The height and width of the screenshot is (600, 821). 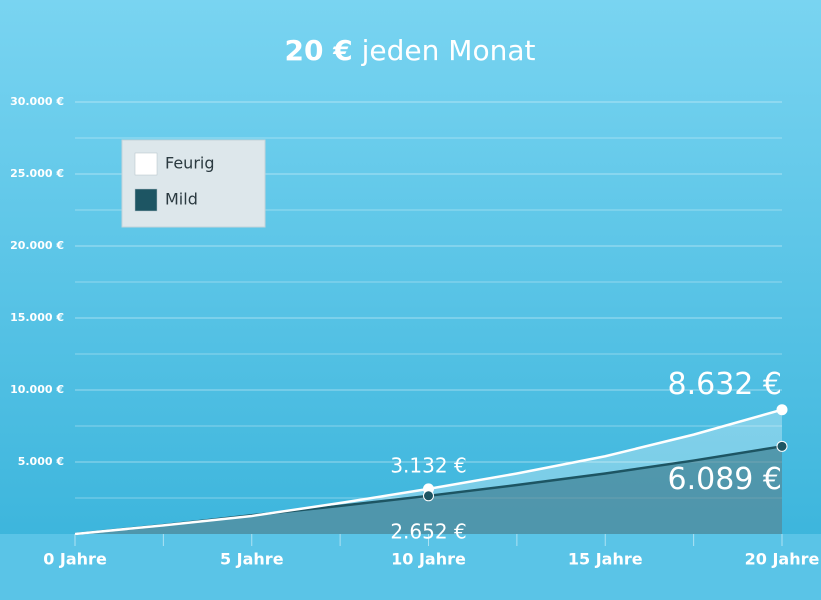 What do you see at coordinates (428, 465) in the screenshot?
I see `data-label: 3.132 €` at bounding box center [428, 465].